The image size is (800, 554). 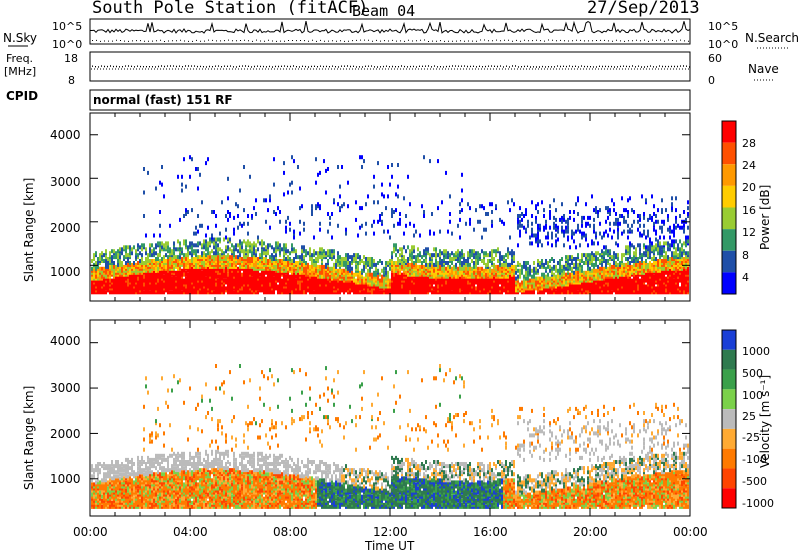 What do you see at coordinates (390, 40) in the screenshot?
I see `nsearch-series-dots` at bounding box center [390, 40].